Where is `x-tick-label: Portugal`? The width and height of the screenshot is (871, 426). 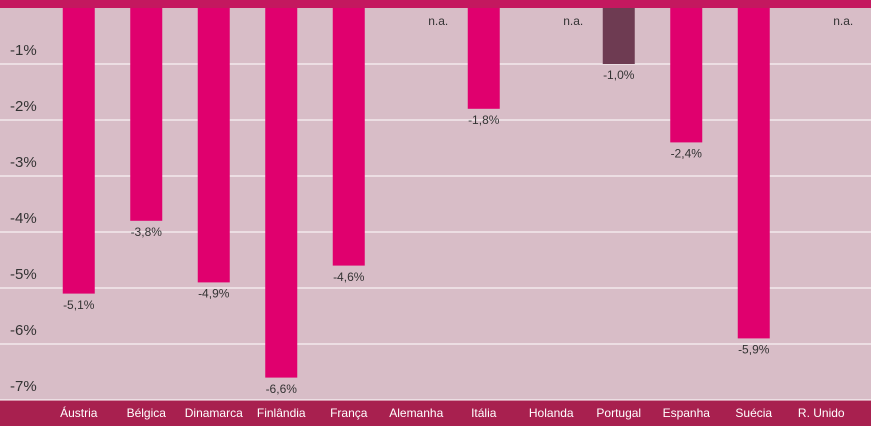
x-tick-label: Portugal is located at coordinates (618, 413).